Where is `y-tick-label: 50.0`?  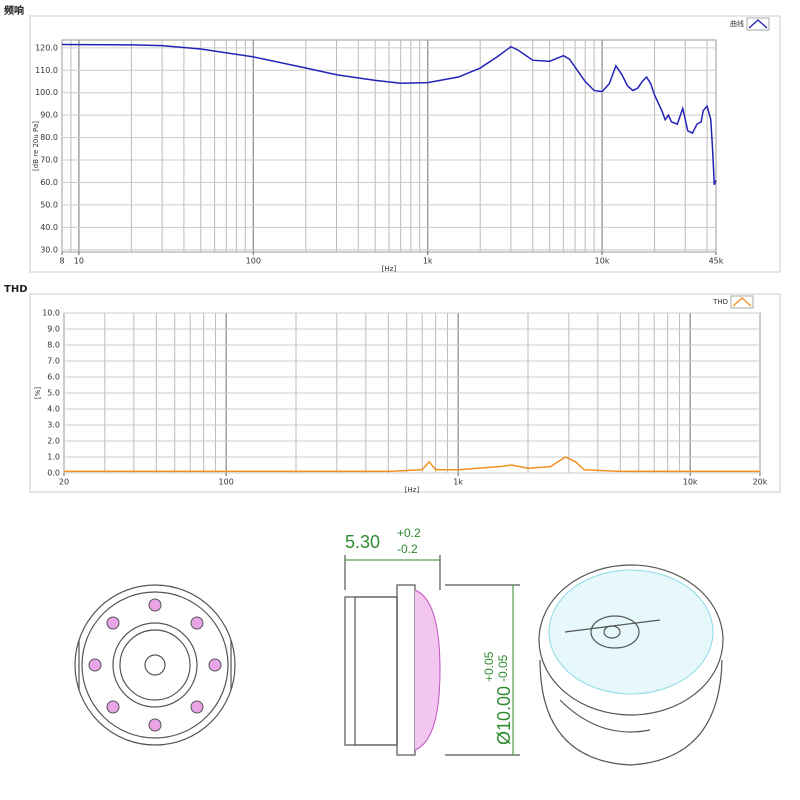 y-tick-label: 50.0 is located at coordinates (49, 204).